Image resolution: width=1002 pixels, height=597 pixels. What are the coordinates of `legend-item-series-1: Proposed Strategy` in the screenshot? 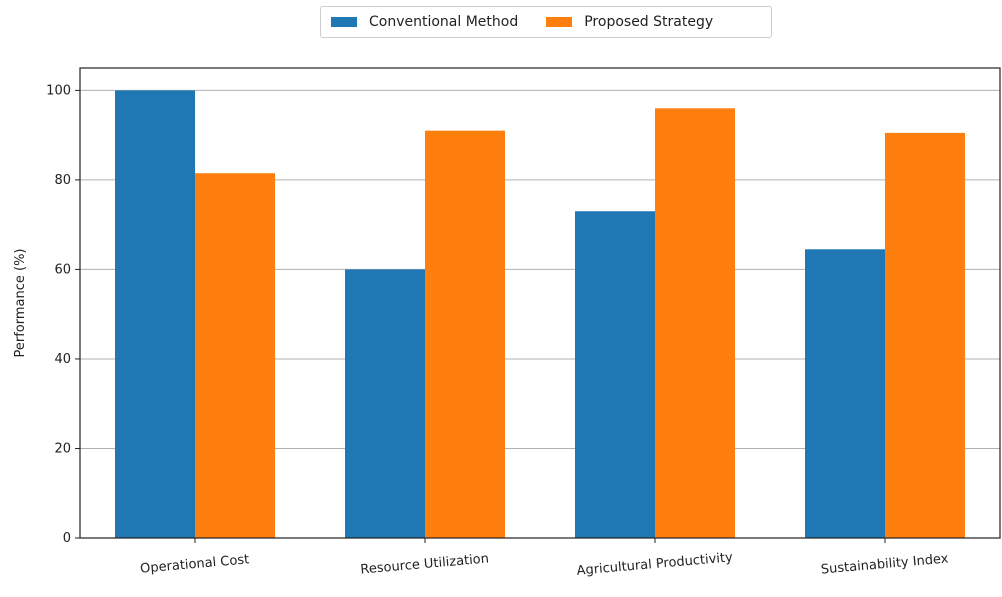 It's located at (629, 22).